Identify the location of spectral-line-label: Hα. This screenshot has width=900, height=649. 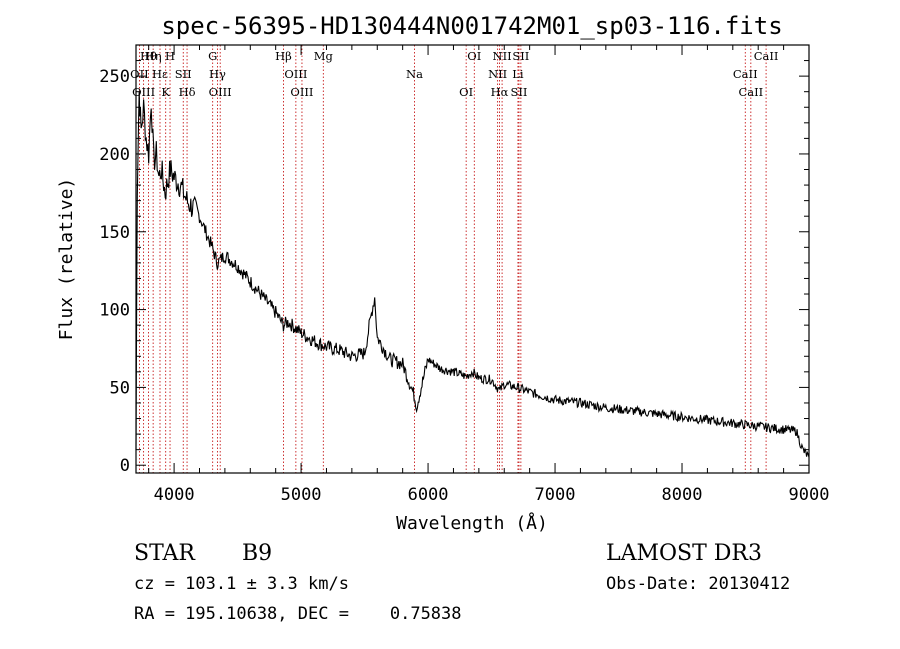
(500, 92).